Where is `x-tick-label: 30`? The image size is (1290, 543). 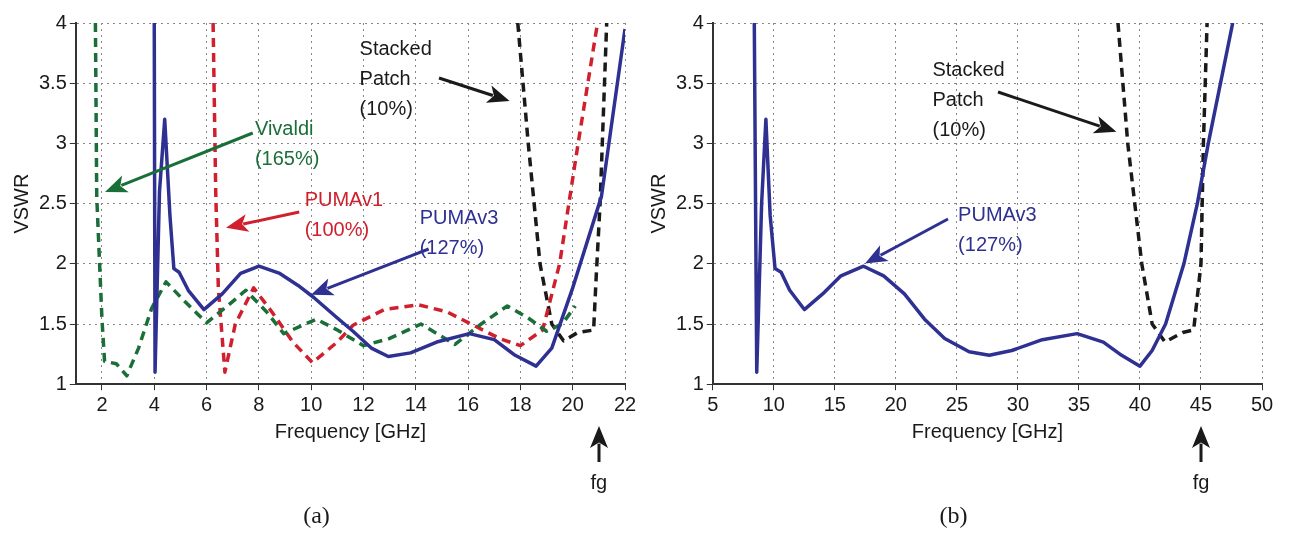 x-tick-label: 30 is located at coordinates (1018, 403).